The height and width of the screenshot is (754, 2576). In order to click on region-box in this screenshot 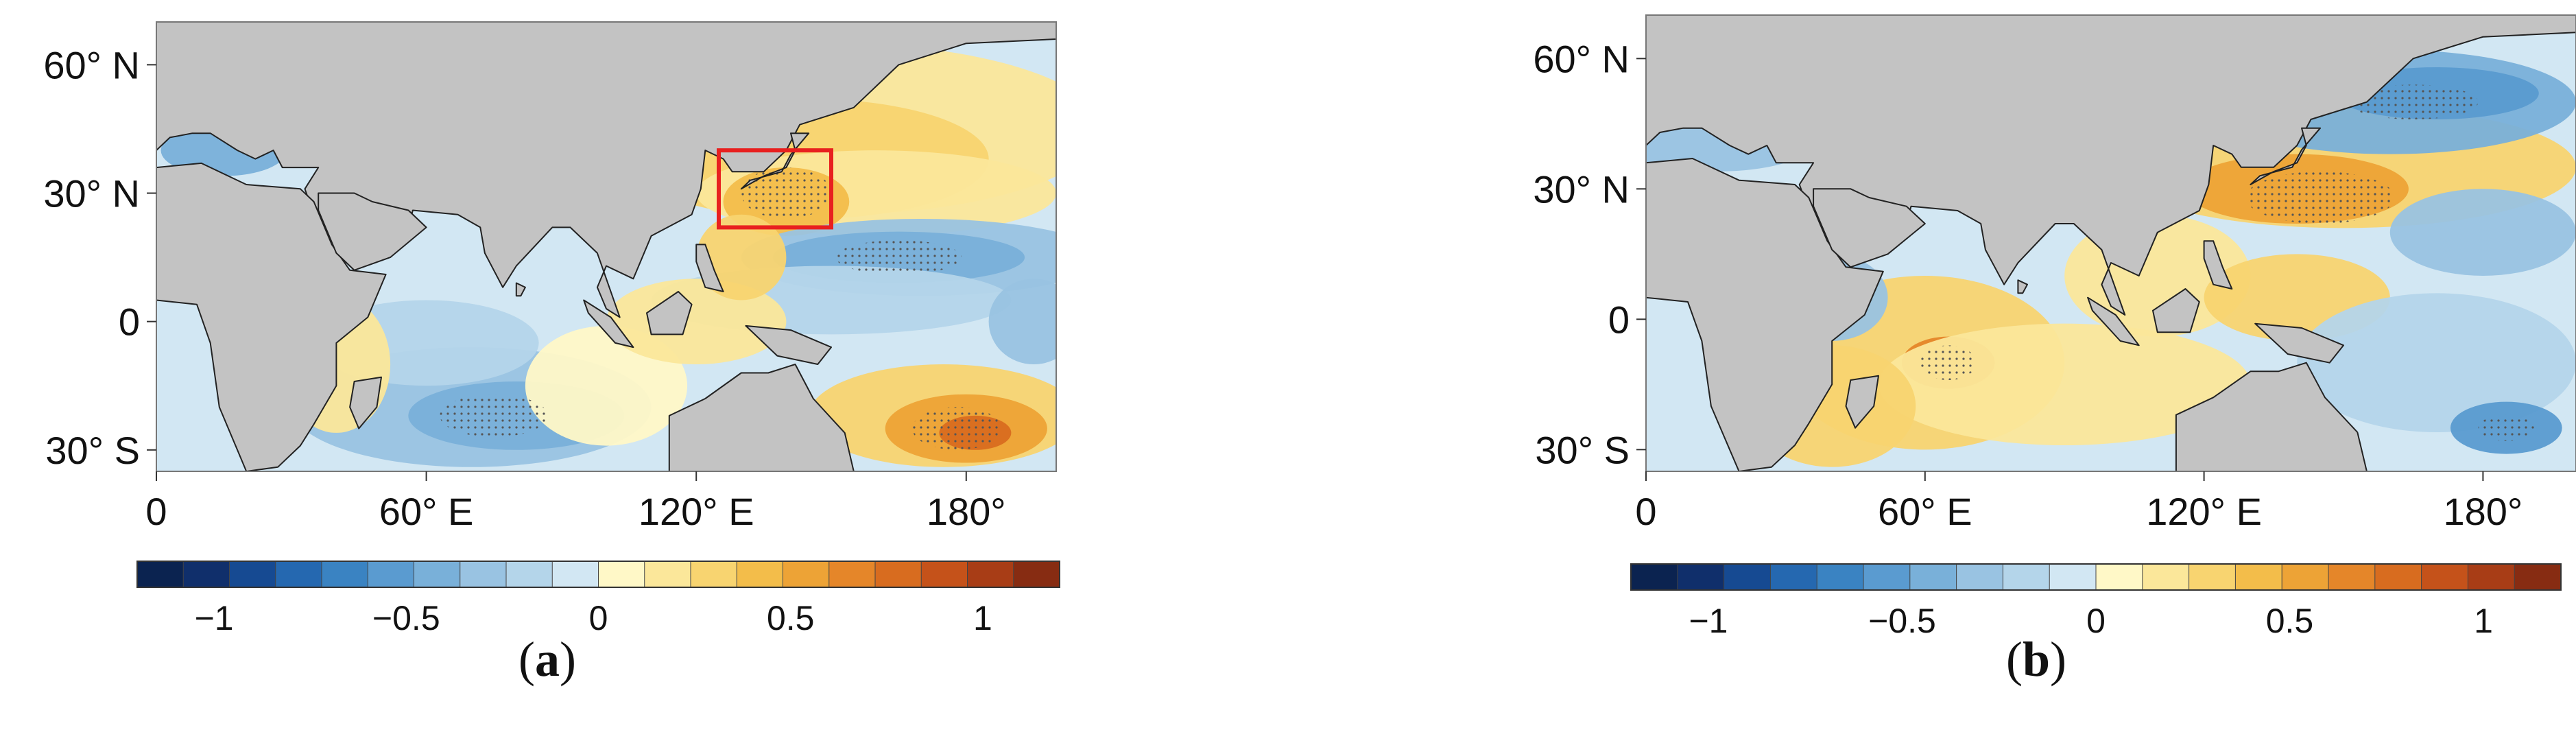, I will do `click(775, 189)`.